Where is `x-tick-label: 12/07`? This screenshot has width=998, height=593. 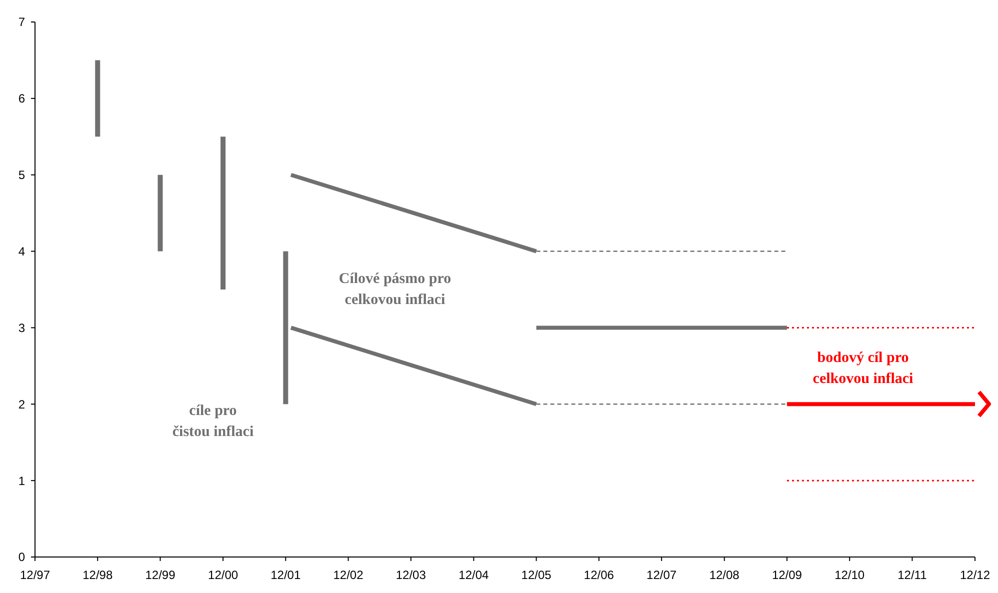
x-tick-label: 12/07 is located at coordinates (661, 575).